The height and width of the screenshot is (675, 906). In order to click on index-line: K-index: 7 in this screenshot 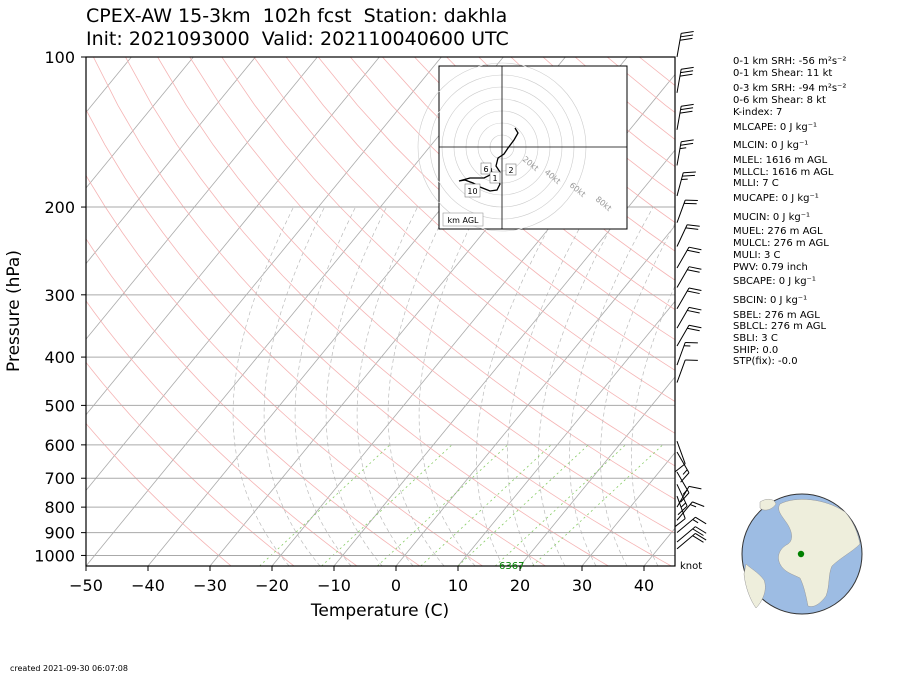, I will do `click(758, 112)`.